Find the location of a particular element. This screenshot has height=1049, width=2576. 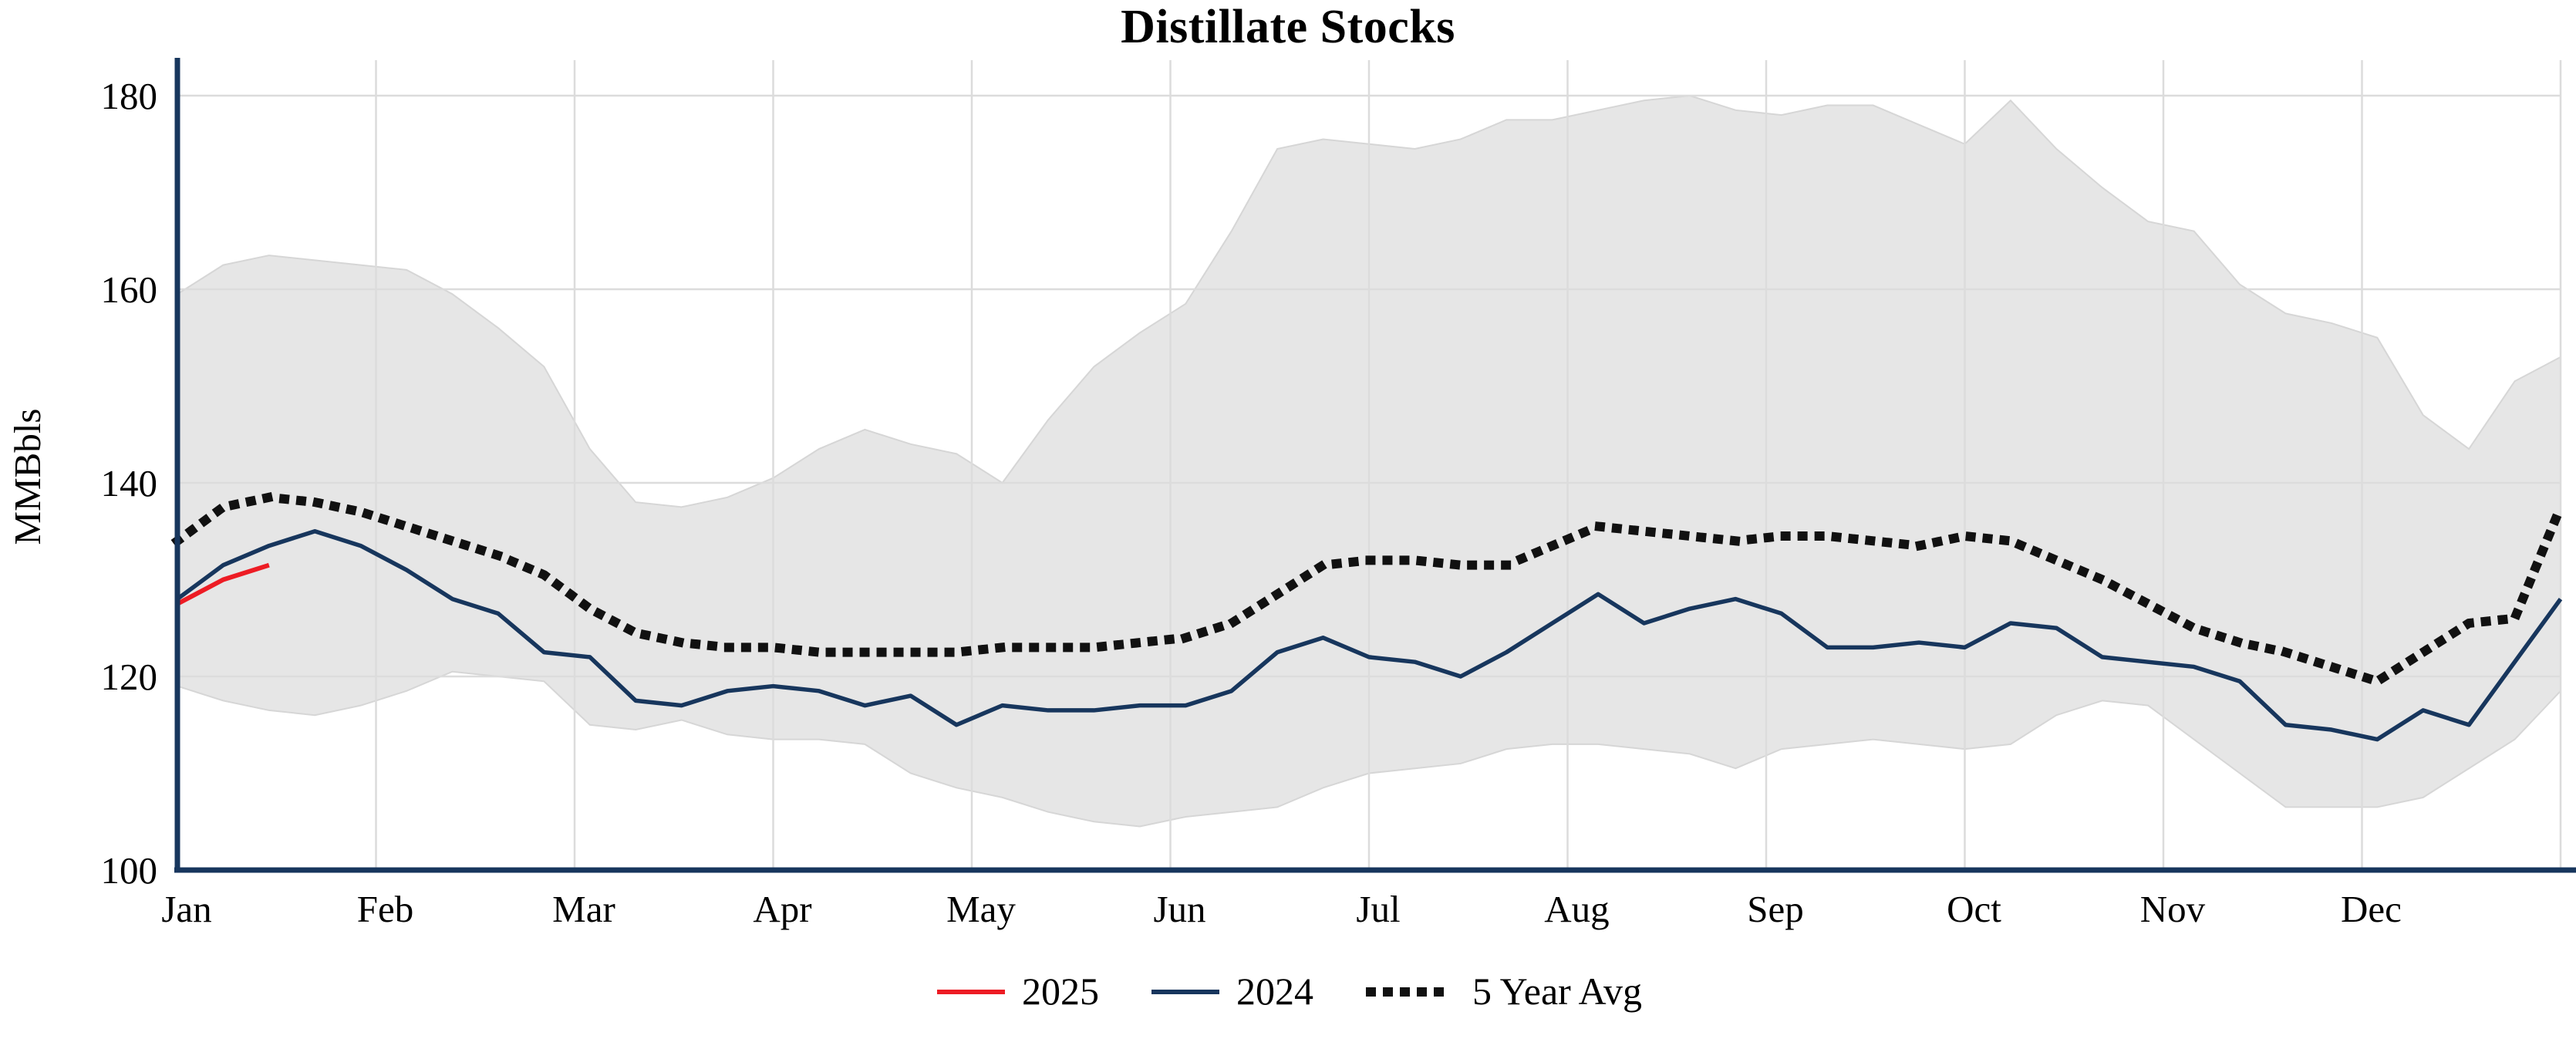

legend-item-2025: 2025 is located at coordinates (1016, 991).